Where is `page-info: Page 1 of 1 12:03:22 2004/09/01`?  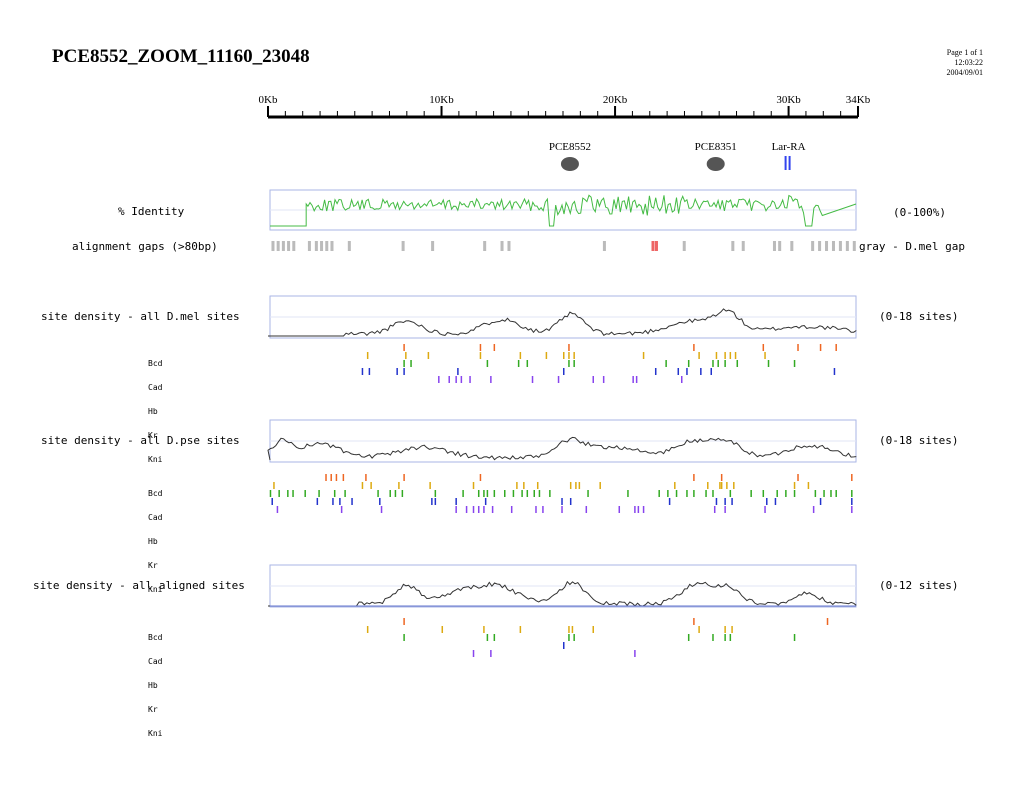 page-info: Page 1 of 1 12:03:22 2004/09/01 is located at coordinates (965, 63).